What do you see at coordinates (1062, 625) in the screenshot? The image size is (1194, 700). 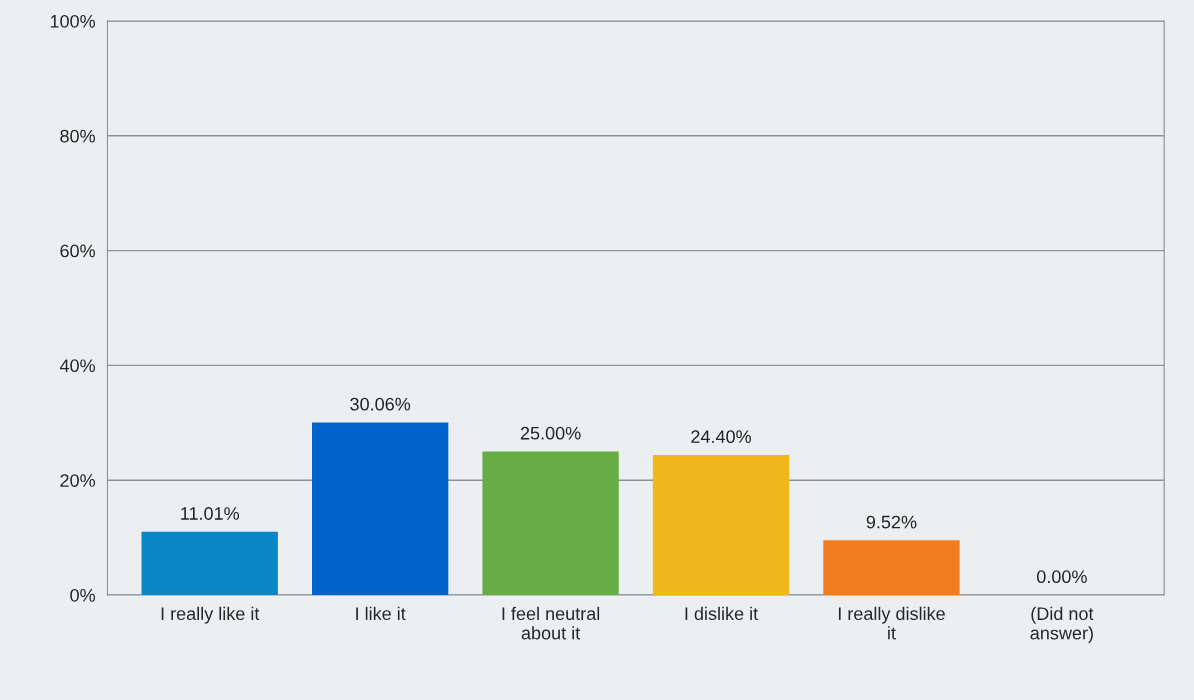 I see `x-tick-label: (Did not answer)` at bounding box center [1062, 625].